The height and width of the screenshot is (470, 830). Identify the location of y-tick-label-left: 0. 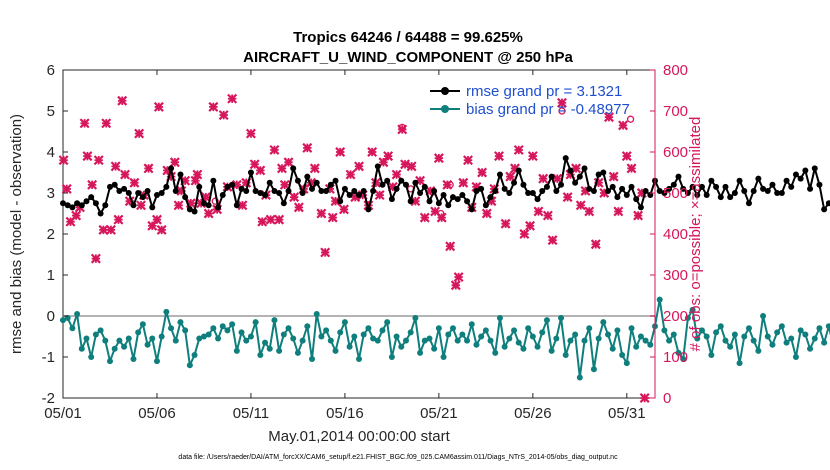
(51, 316).